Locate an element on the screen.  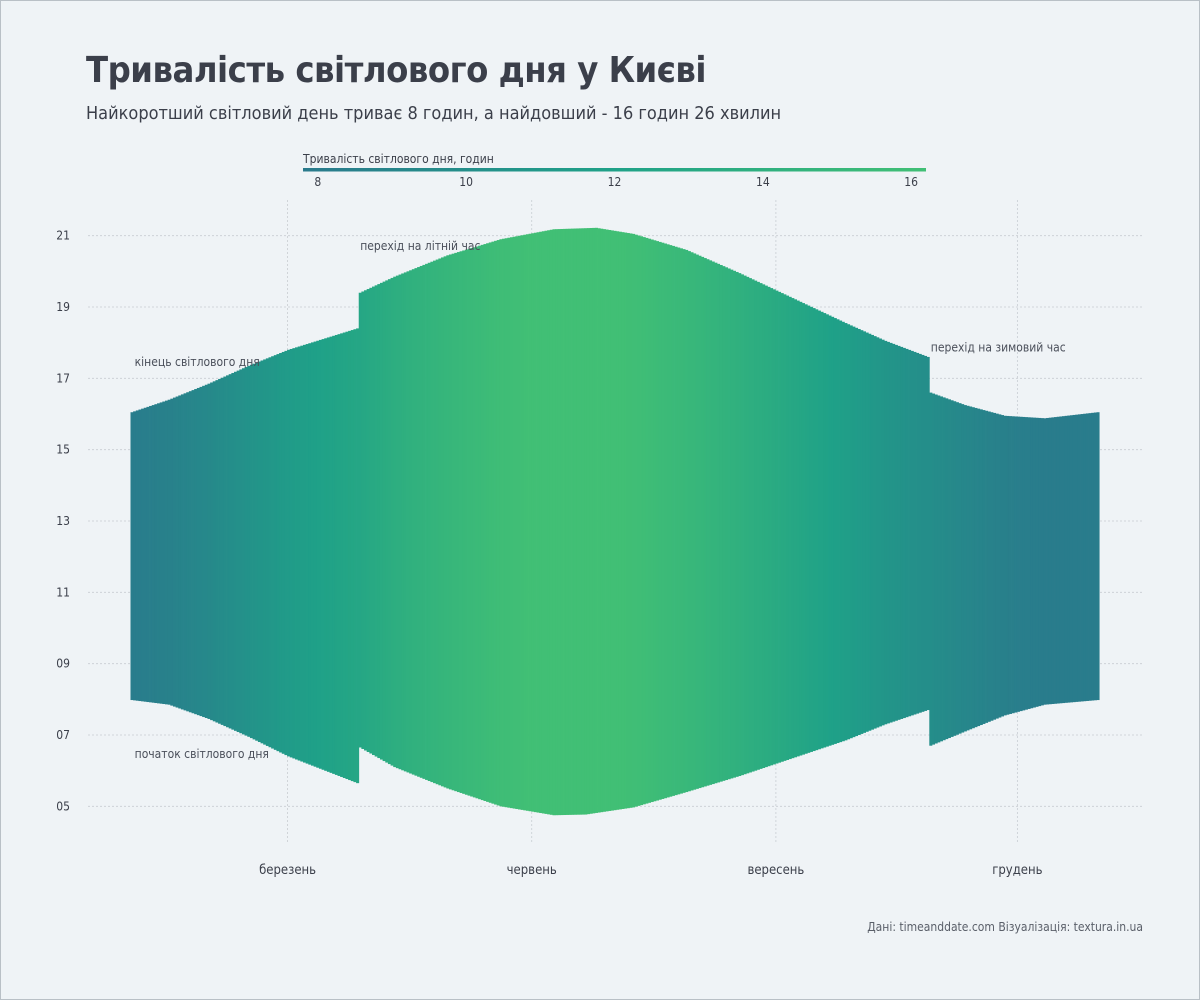
legend-title: Тривалість світлового дня, годин is located at coordinates (398, 159).